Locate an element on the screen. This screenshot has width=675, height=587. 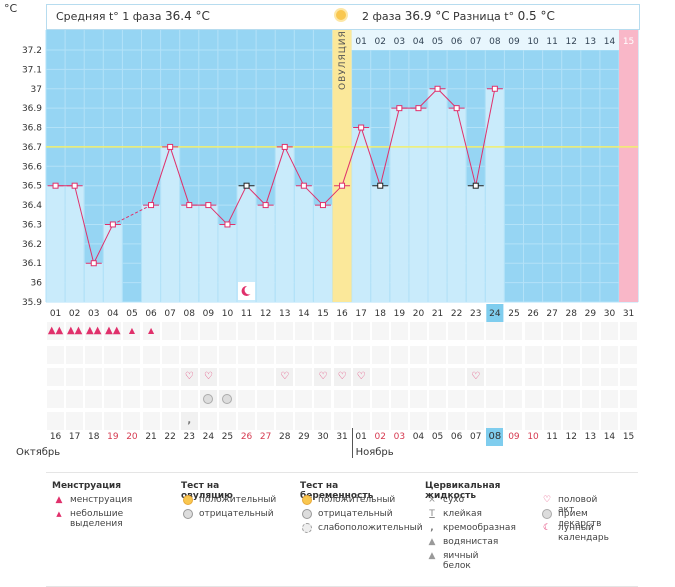
x-day-label: 08 is located at coordinates (190, 314).